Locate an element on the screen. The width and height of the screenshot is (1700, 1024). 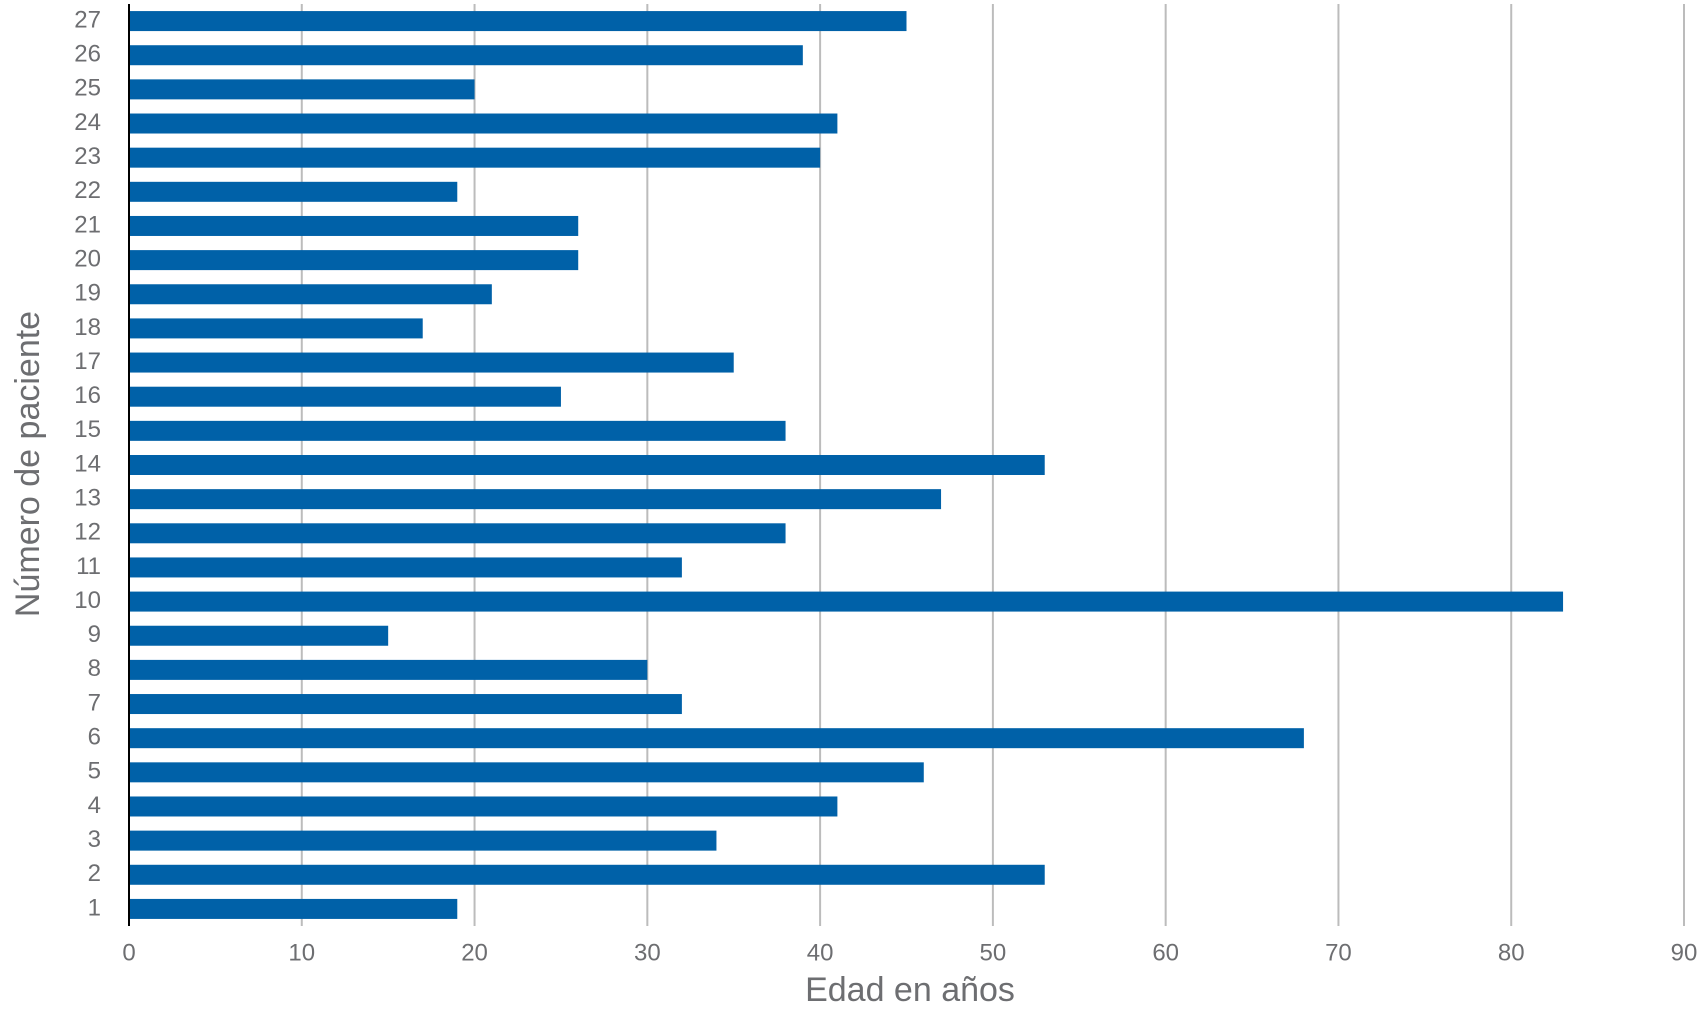
y-tick-label: 17 is located at coordinates (87, 361).